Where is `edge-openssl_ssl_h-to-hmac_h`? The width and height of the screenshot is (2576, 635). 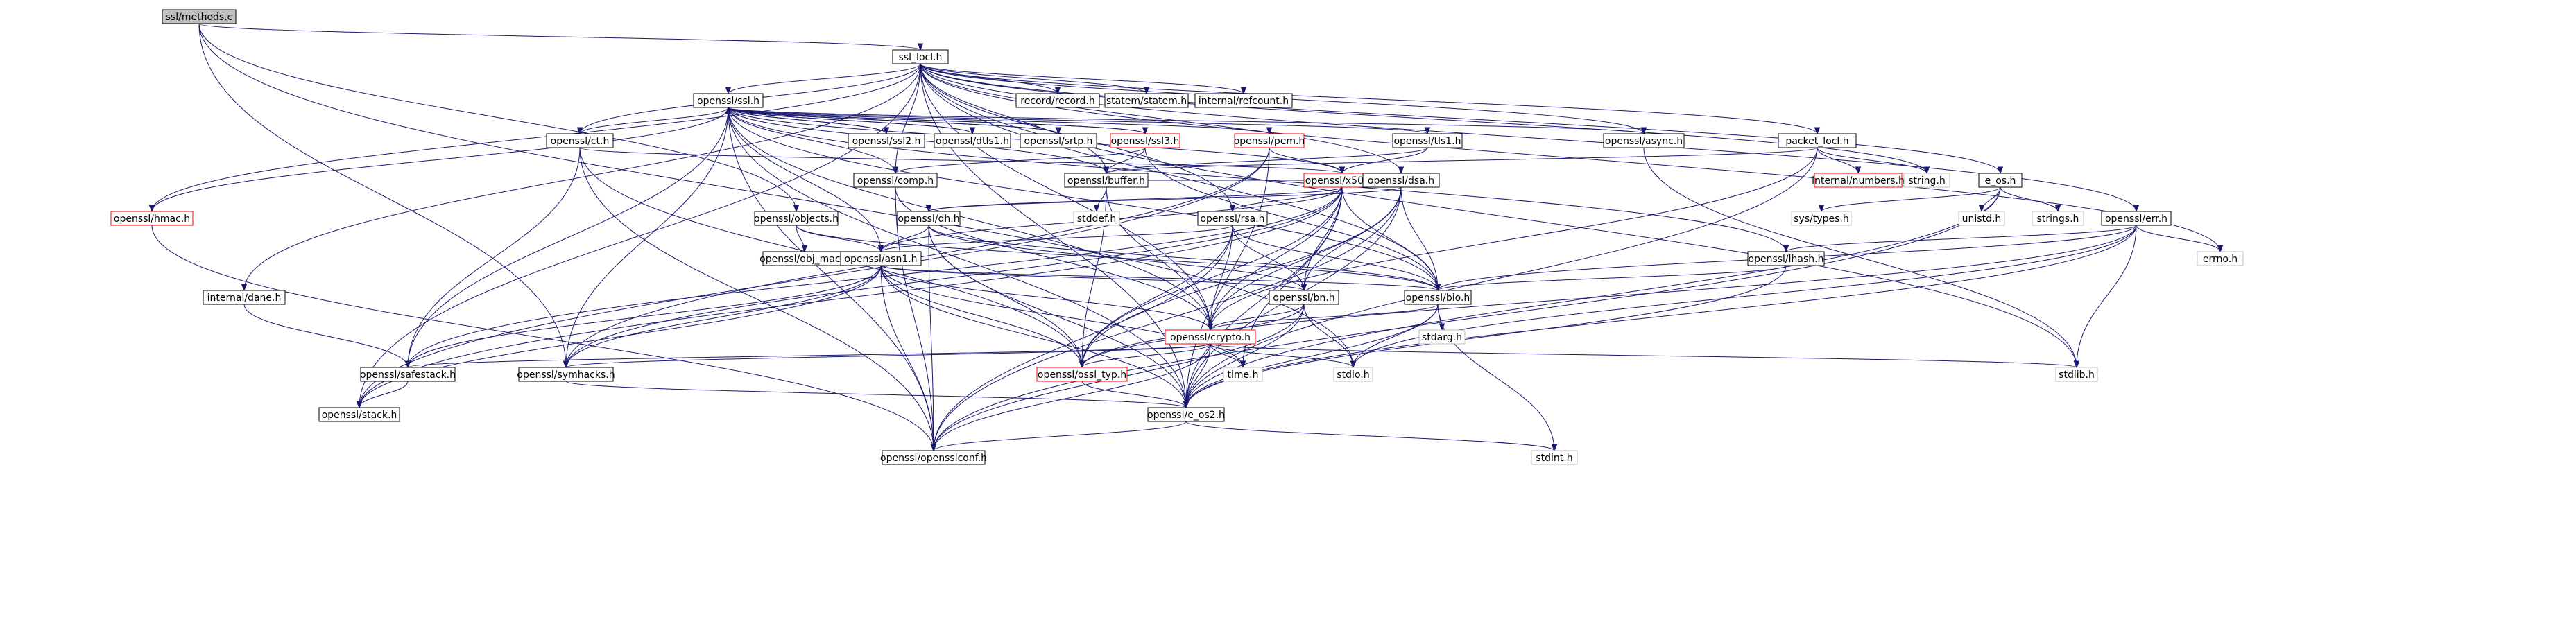 edge-openssl_ssl_h-to-hmac_h is located at coordinates (438, 160).